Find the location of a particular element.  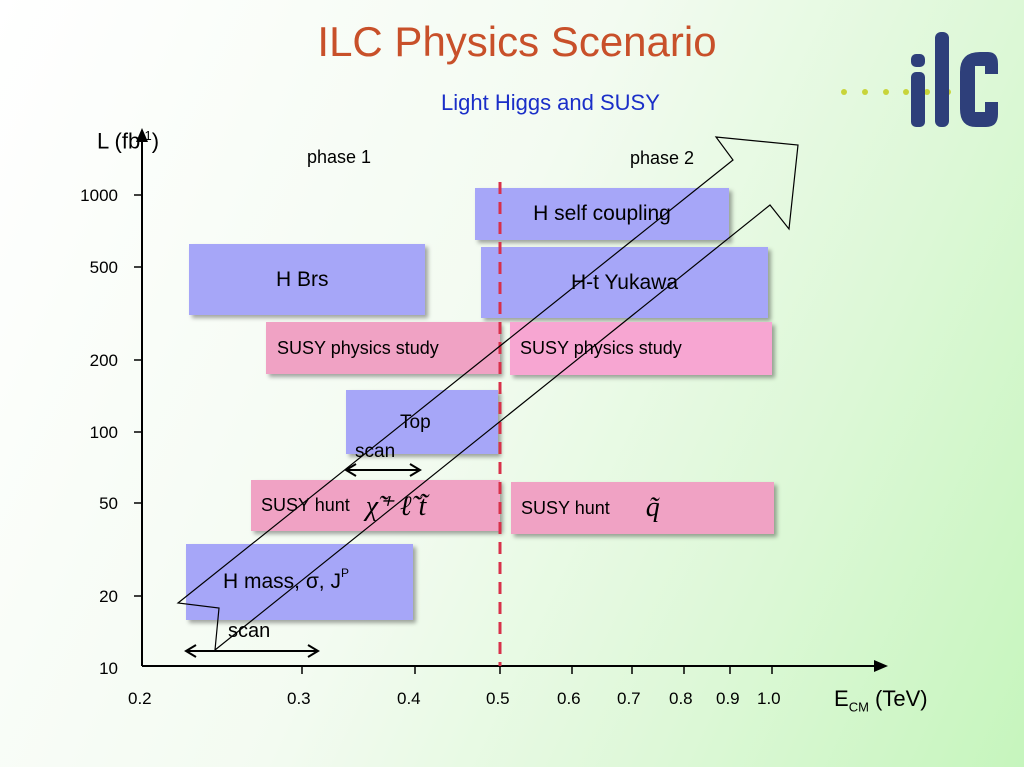

y-tick-label: 50 is located at coordinates (108, 503).